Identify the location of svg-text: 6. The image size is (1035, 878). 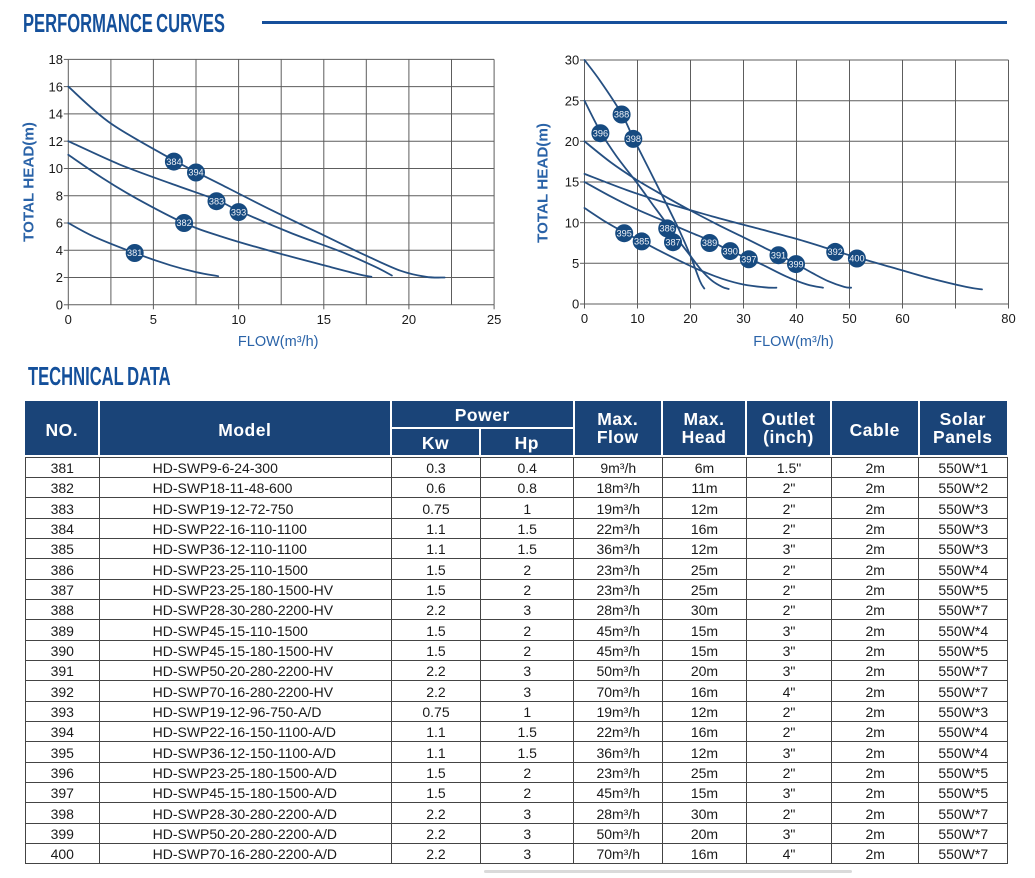
(59, 223).